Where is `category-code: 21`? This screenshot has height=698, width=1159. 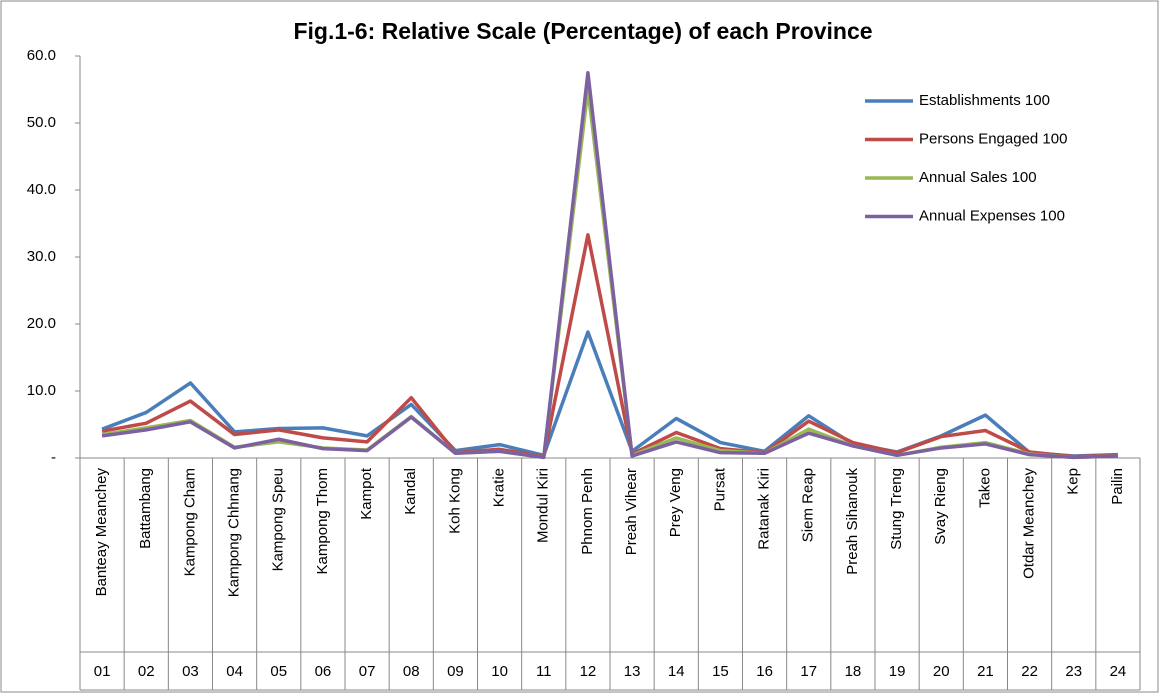 category-code: 21 is located at coordinates (985, 671).